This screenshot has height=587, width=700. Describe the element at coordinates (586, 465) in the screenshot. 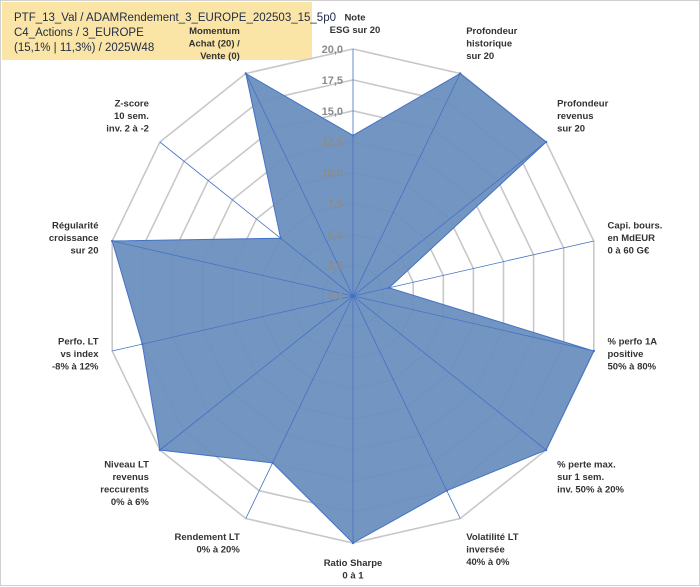

I see `category-label: % perte max.` at that location.